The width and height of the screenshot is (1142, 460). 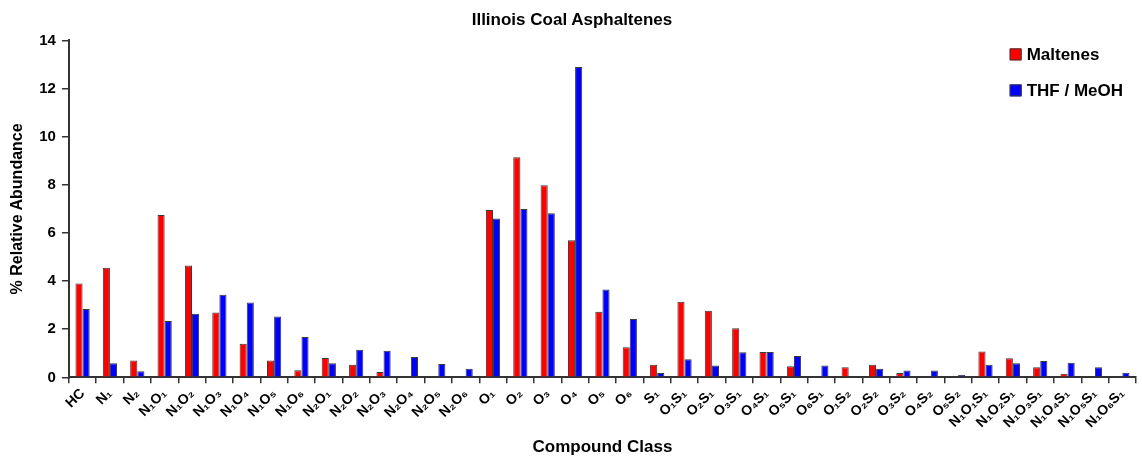 I want to click on x-tick-label: HC, so click(x=74, y=397).